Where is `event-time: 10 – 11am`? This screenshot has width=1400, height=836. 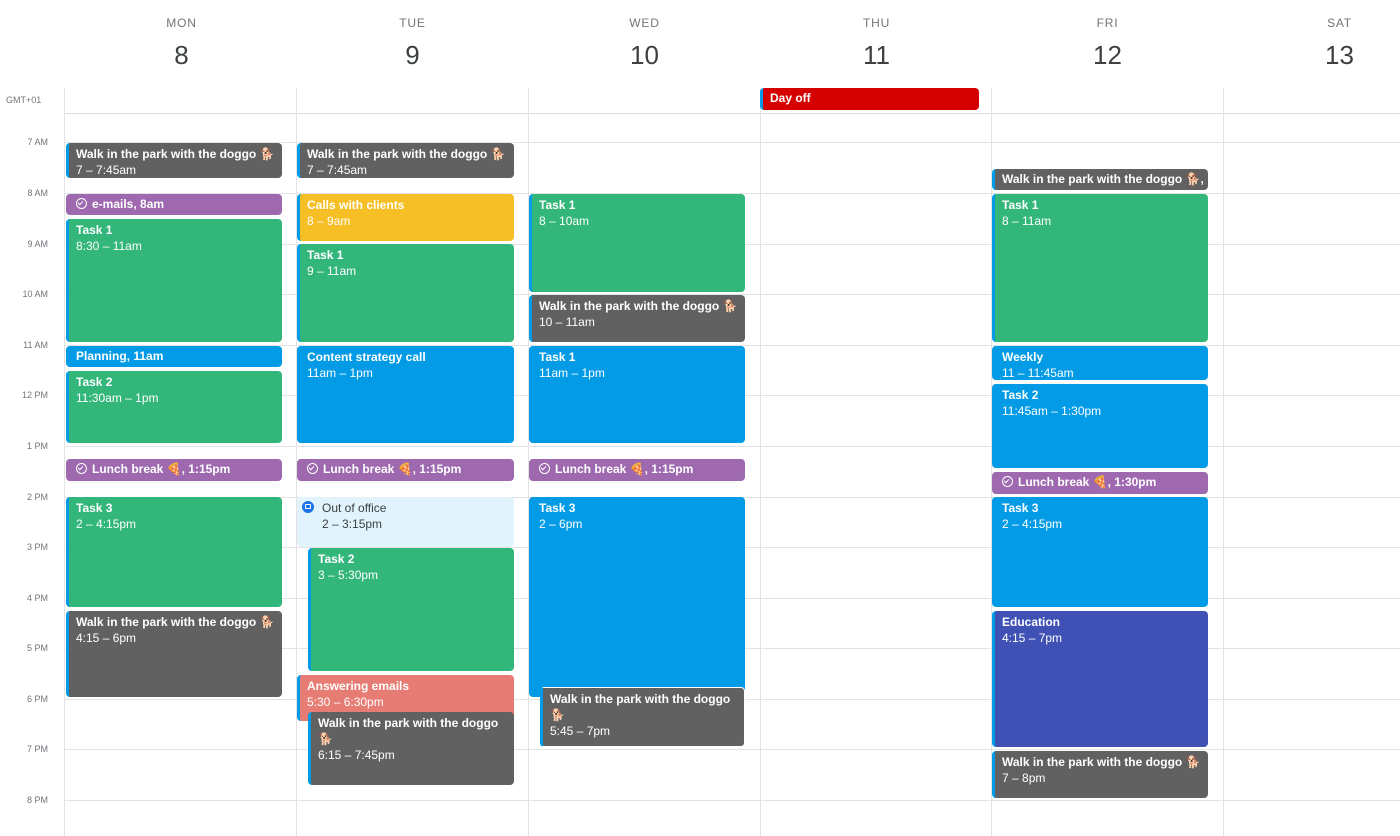
event-time: 10 – 11am is located at coordinates (567, 322).